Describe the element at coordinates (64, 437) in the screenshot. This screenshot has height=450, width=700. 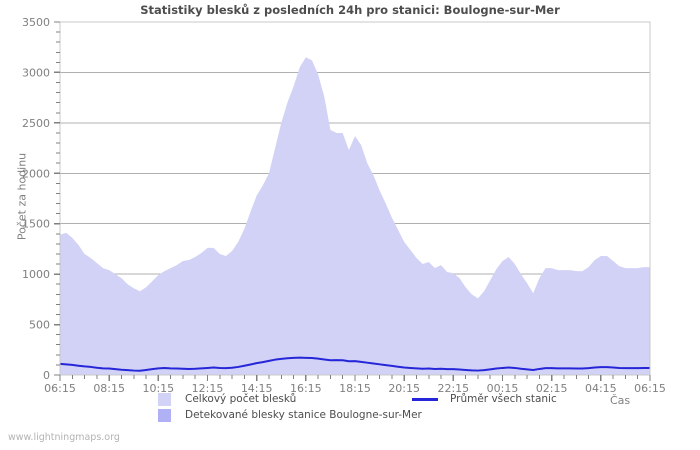
I see `site-footer: www.lightningmaps.org` at that location.